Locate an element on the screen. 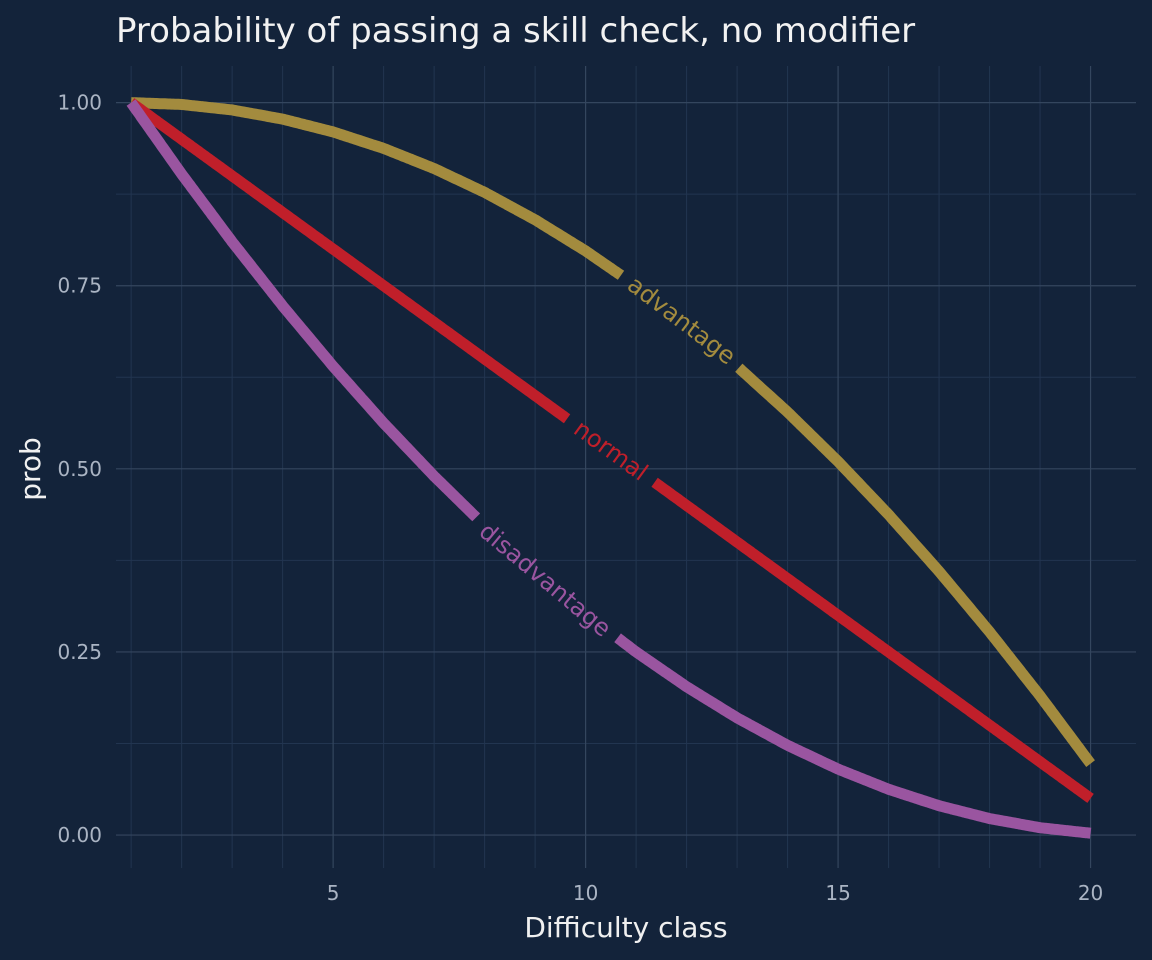 Image resolution: width=1152 pixels, height=960 pixels. x-tick-label: 5 is located at coordinates (333, 893).